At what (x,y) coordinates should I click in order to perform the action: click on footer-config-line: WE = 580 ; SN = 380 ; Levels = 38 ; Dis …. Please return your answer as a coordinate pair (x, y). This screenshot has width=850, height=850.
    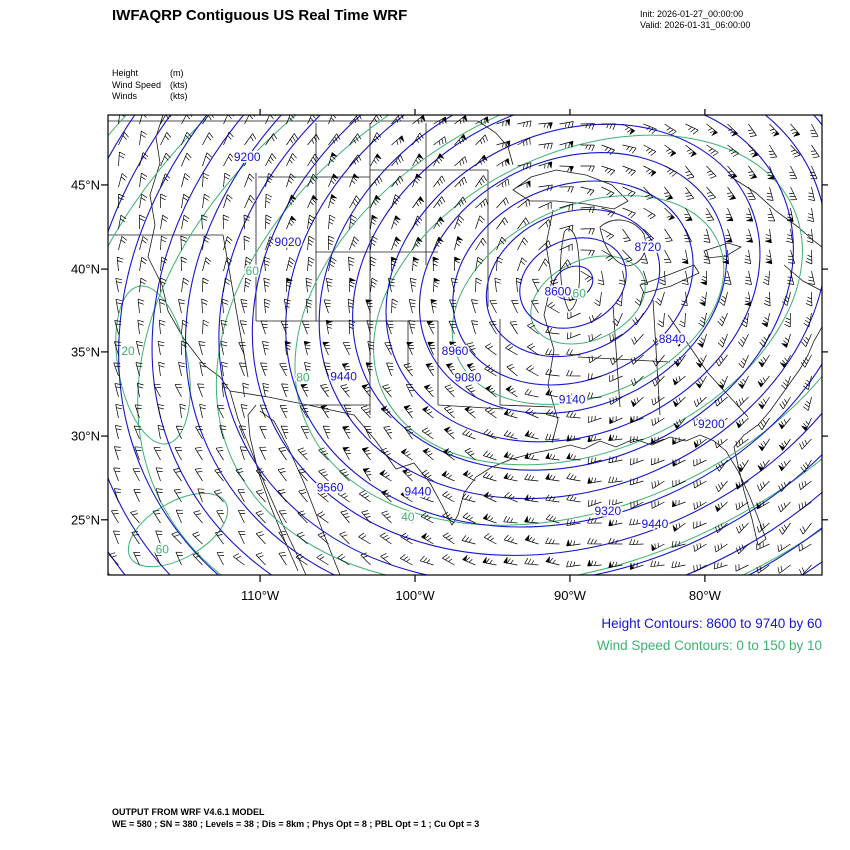
    Looking at the image, I should click on (296, 824).